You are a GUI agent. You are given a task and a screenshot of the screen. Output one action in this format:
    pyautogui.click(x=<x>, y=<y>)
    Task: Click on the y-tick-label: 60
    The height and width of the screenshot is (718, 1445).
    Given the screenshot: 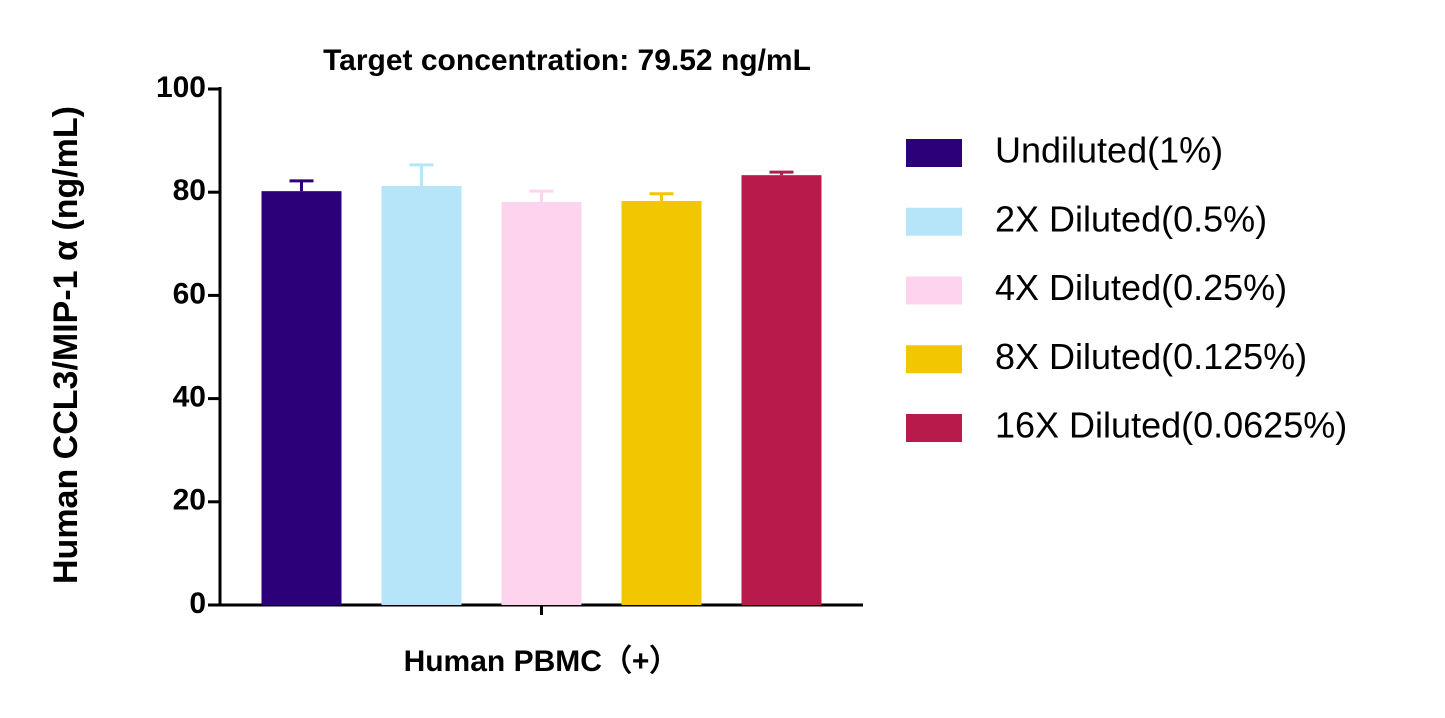 What is the action you would take?
    pyautogui.click(x=189, y=293)
    